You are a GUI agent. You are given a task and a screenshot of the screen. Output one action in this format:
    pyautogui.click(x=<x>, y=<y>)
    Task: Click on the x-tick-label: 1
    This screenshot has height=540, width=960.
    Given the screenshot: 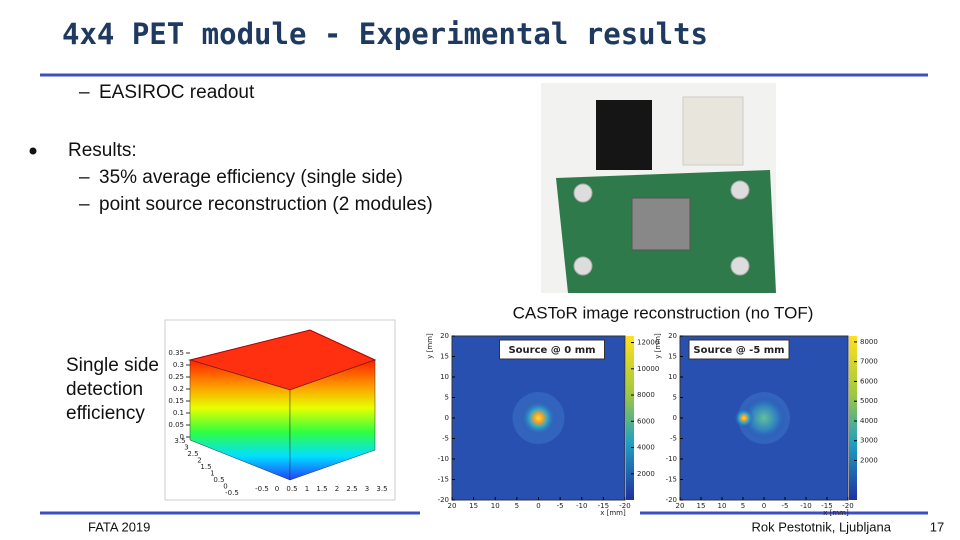 What is the action you would take?
    pyautogui.click(x=307, y=489)
    